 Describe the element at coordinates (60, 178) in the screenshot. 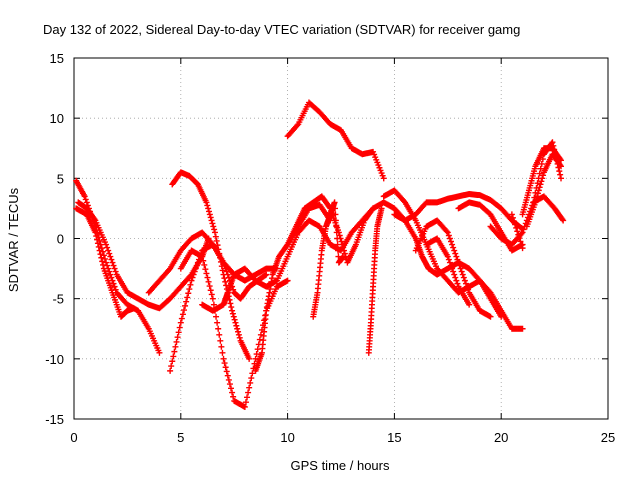

I see `y-tick-label: 5` at that location.